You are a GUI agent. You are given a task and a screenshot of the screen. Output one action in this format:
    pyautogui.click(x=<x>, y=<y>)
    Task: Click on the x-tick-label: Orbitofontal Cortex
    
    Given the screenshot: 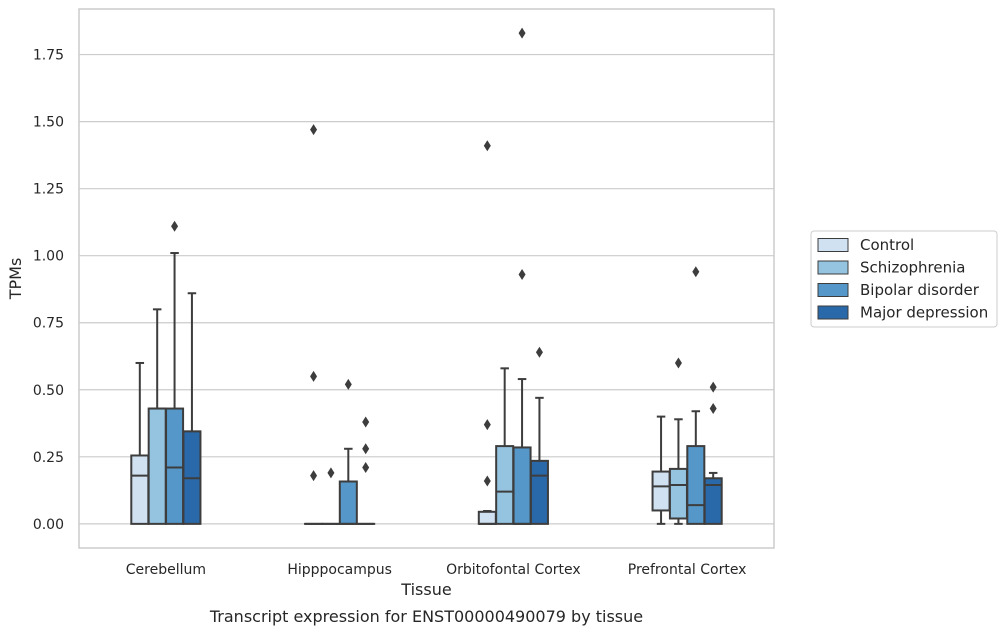 What is the action you would take?
    pyautogui.click(x=513, y=570)
    